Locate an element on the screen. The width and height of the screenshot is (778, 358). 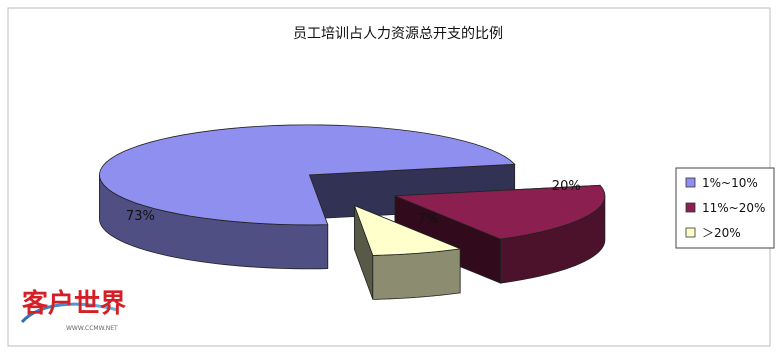
chart-title: 员工培训占人力资源总开支的比例 is located at coordinates (398, 34).